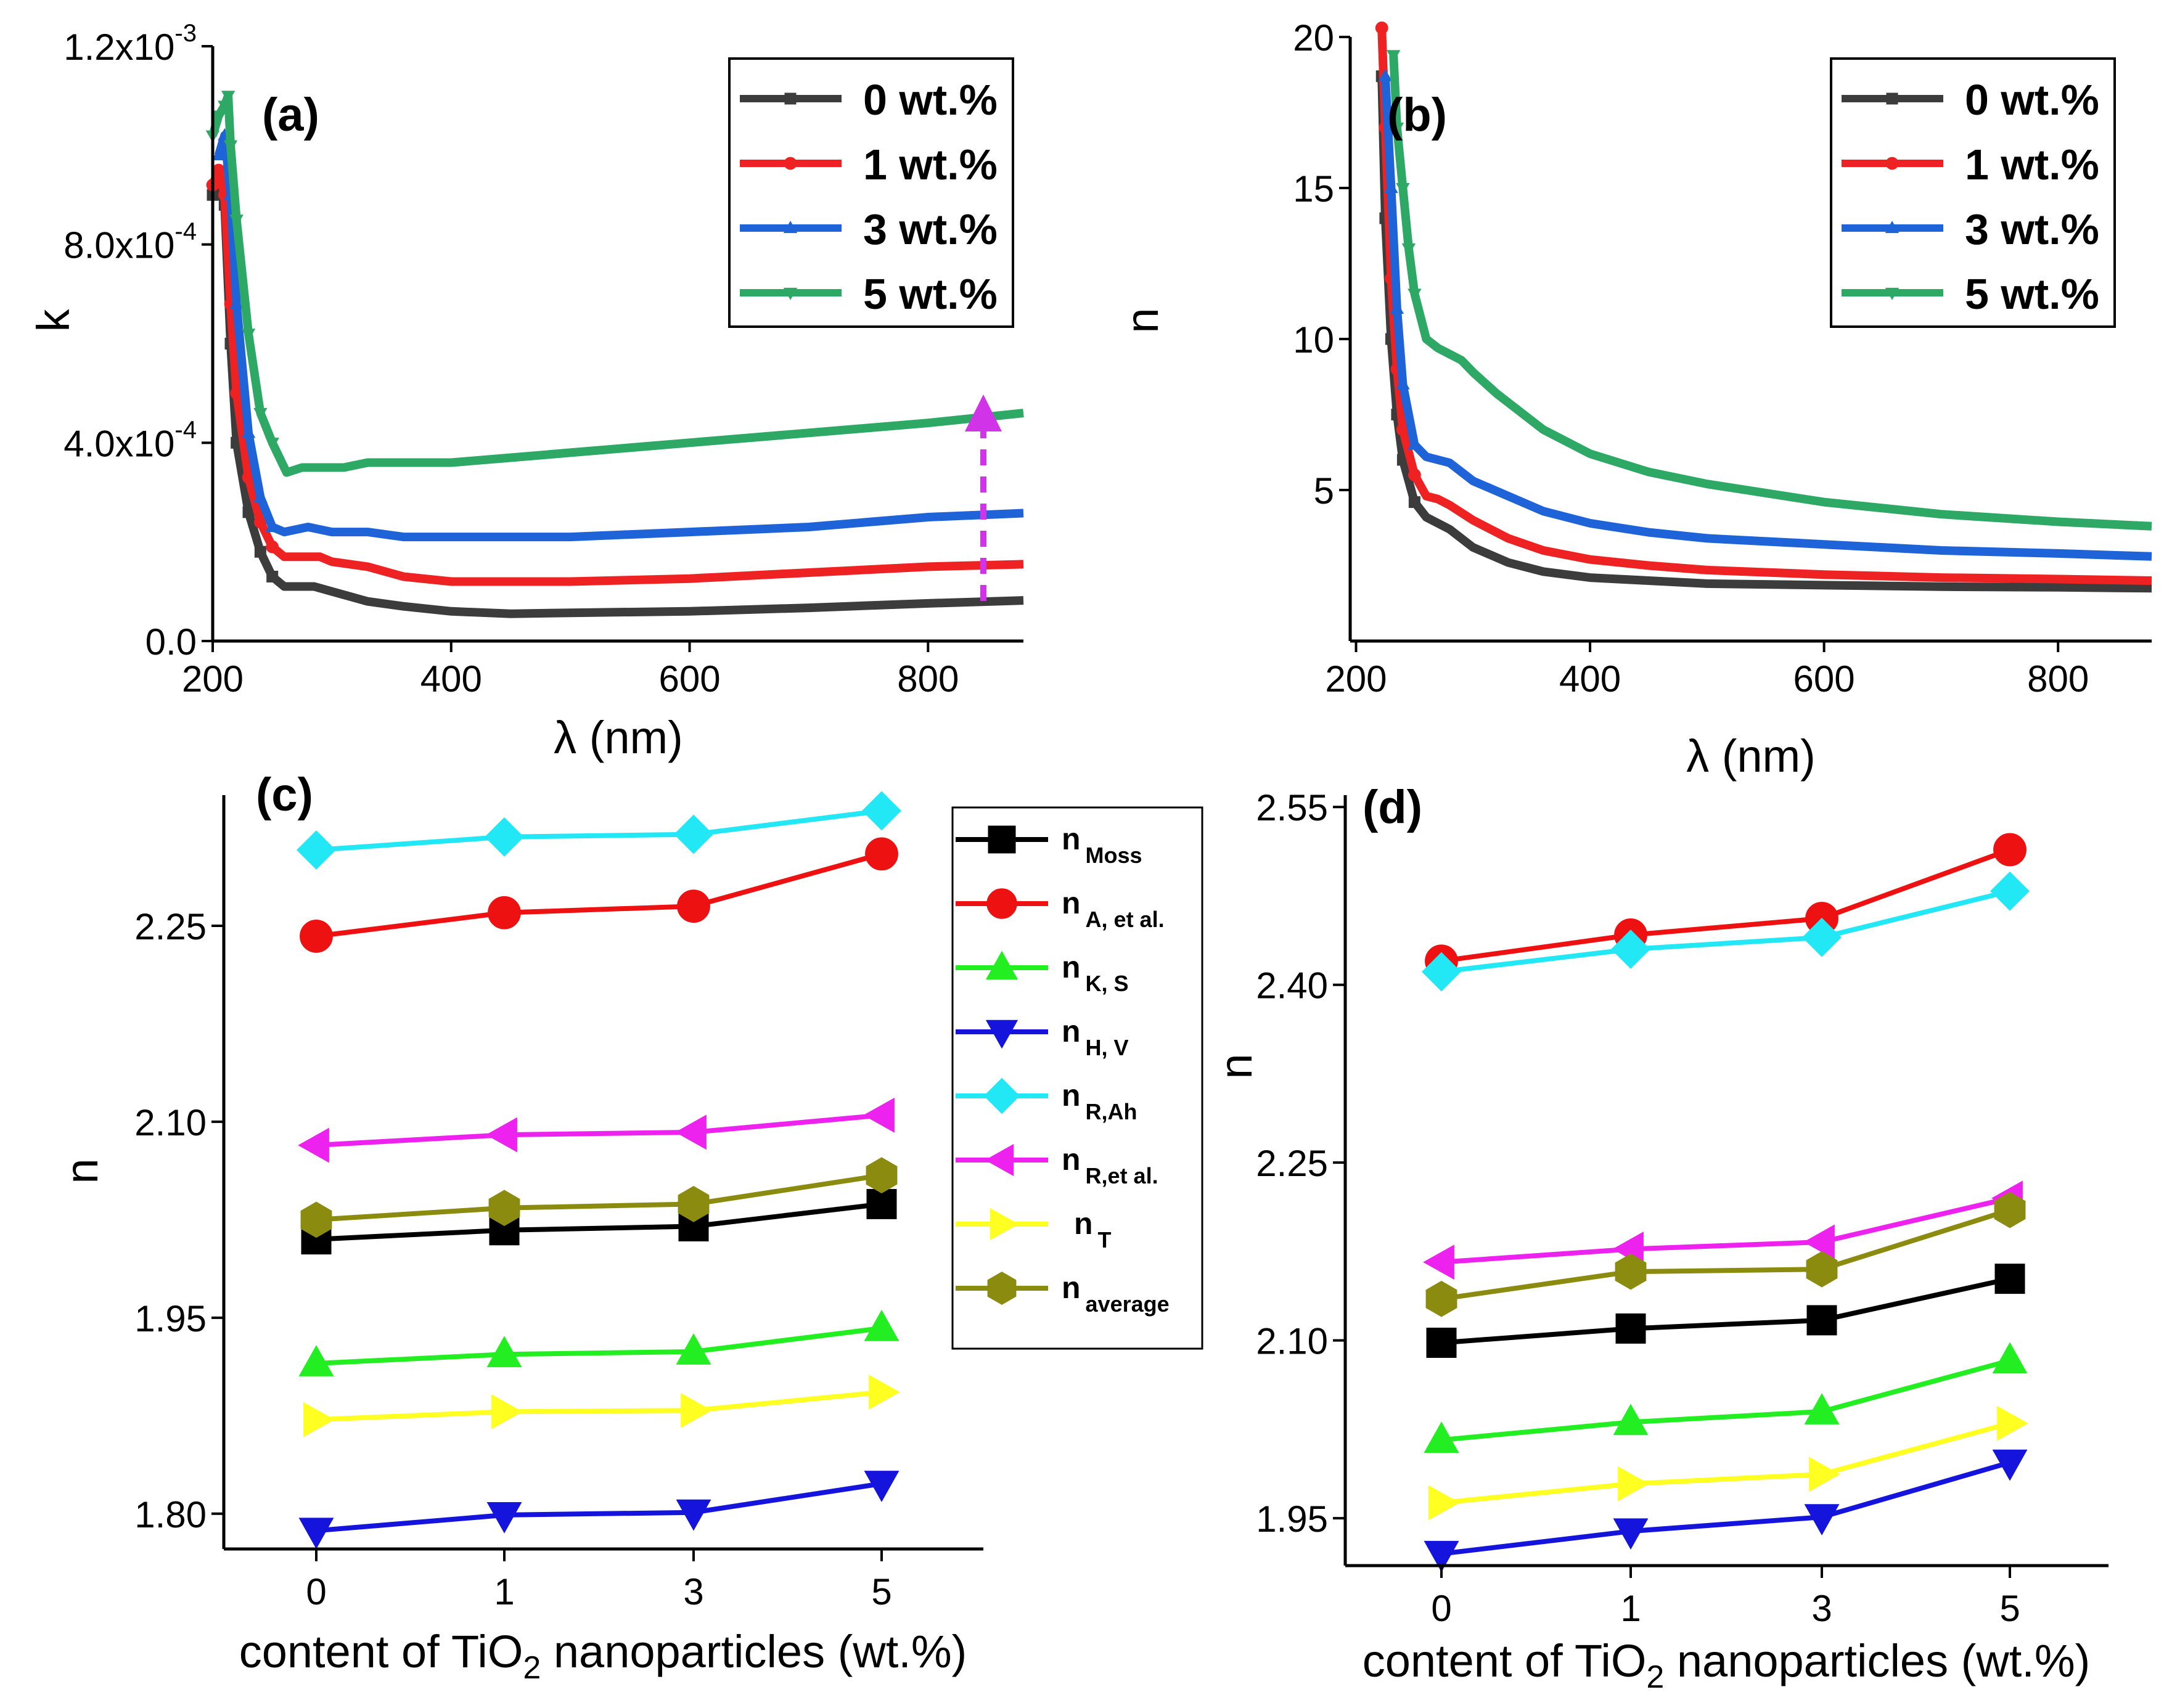 This screenshot has width=2164, height=1708. I want to click on panel-a-series, so click(614, 354).